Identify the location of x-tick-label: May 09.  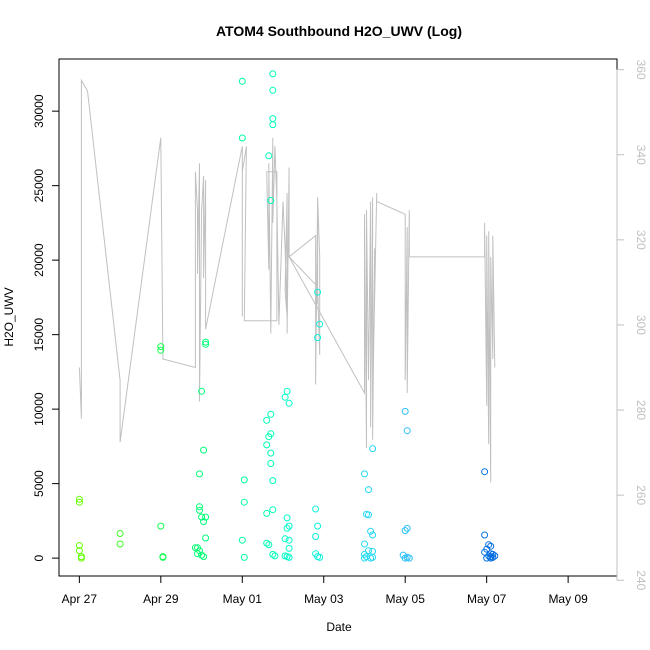
(568, 599).